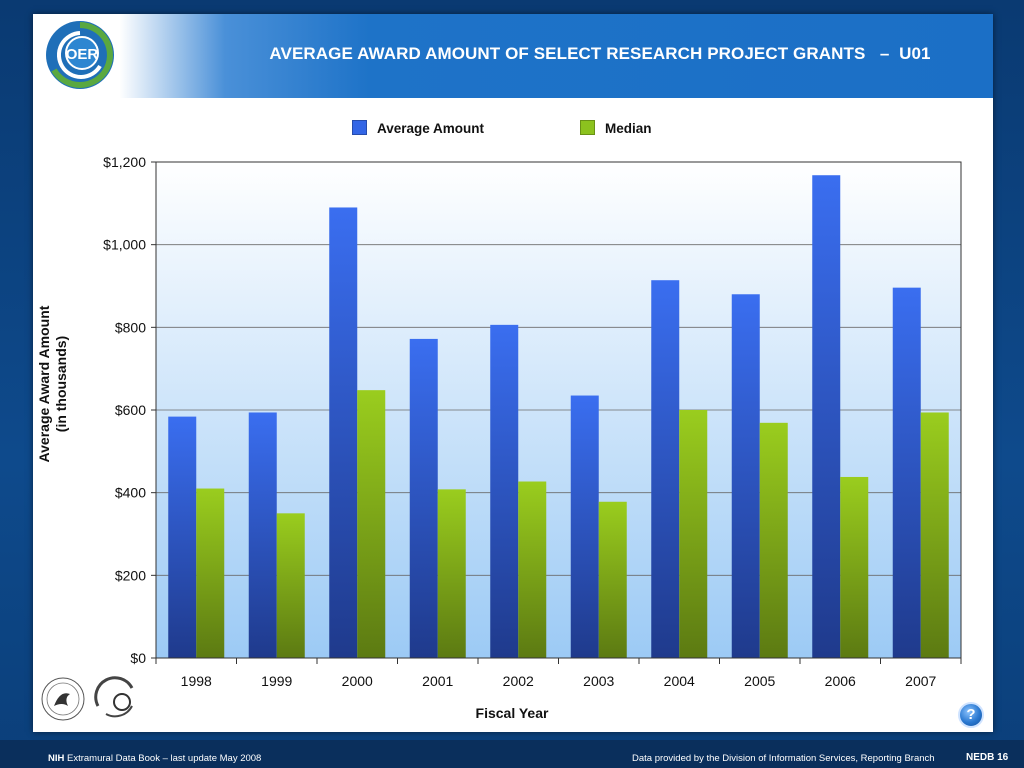  I want to click on x-tick-label: 1998, so click(196, 681).